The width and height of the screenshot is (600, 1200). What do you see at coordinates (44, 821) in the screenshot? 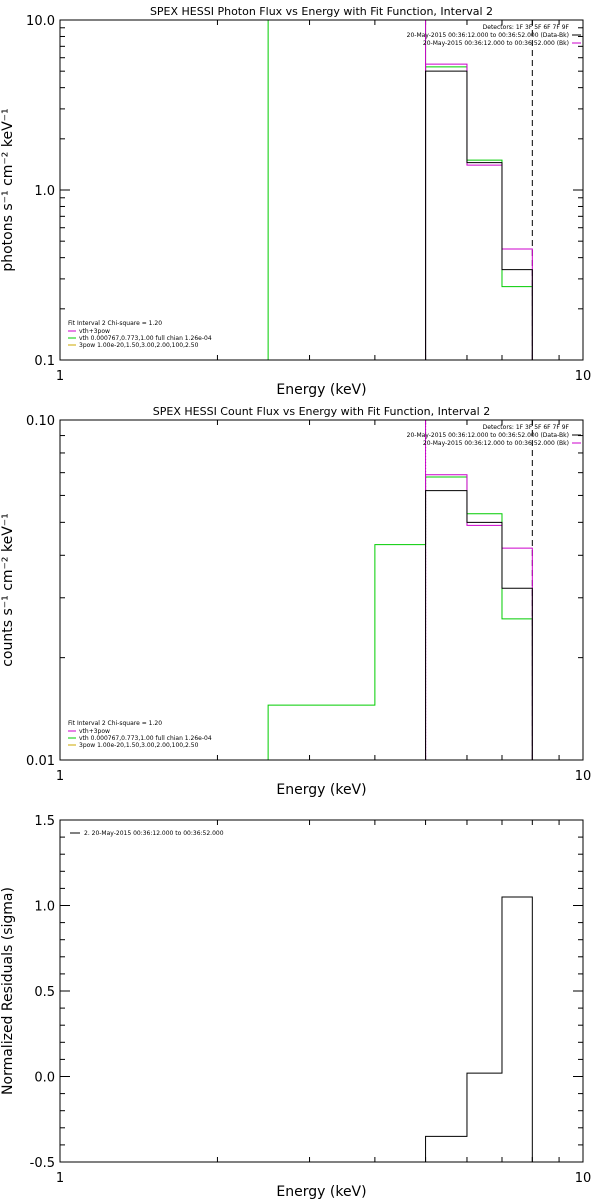
I see `y-tick-label: 1.5` at bounding box center [44, 821].